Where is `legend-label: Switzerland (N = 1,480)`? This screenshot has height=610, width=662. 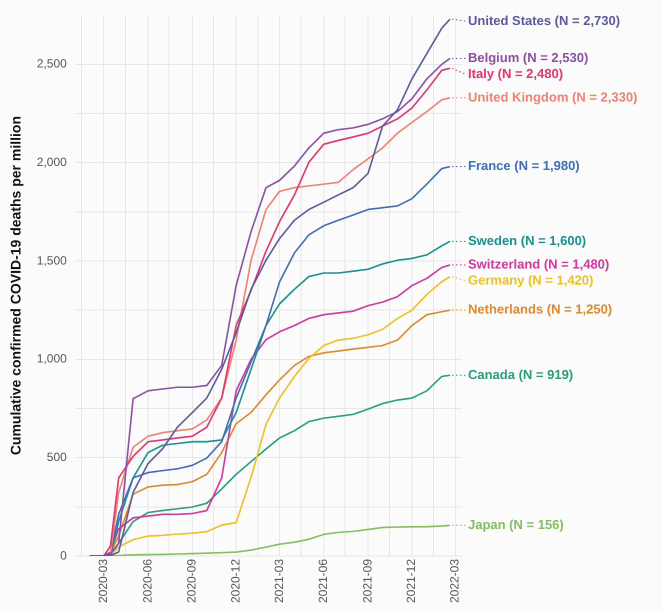
legend-label: Switzerland (N = 1,480) is located at coordinates (539, 264).